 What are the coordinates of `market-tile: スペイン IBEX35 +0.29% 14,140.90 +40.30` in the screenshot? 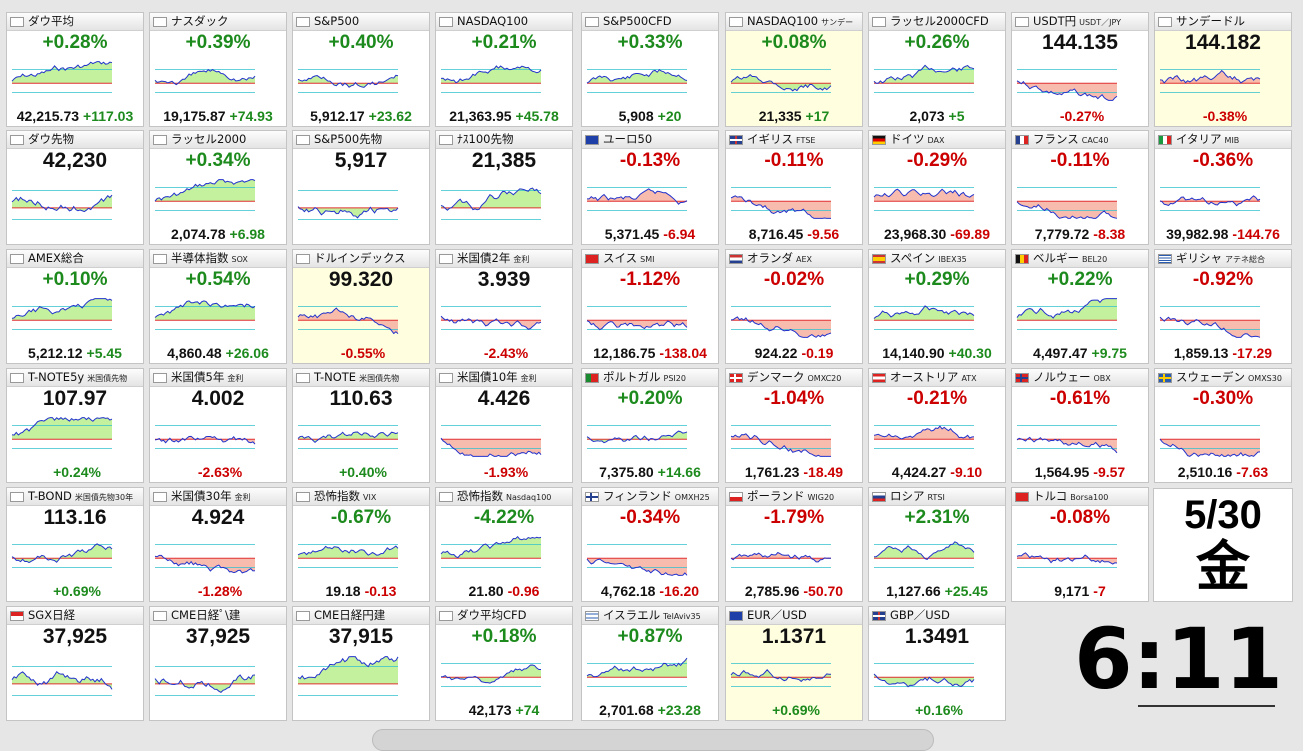 It's located at (937, 306).